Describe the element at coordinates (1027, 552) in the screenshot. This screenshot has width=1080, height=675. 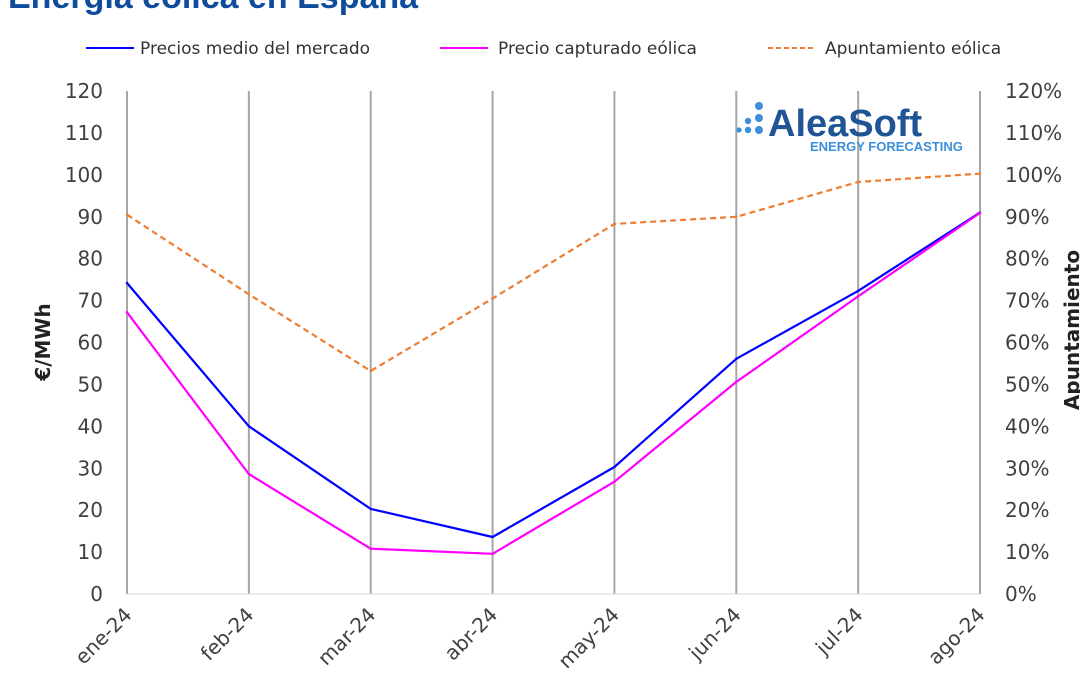
I see `y2-tick-label: 10%` at that location.